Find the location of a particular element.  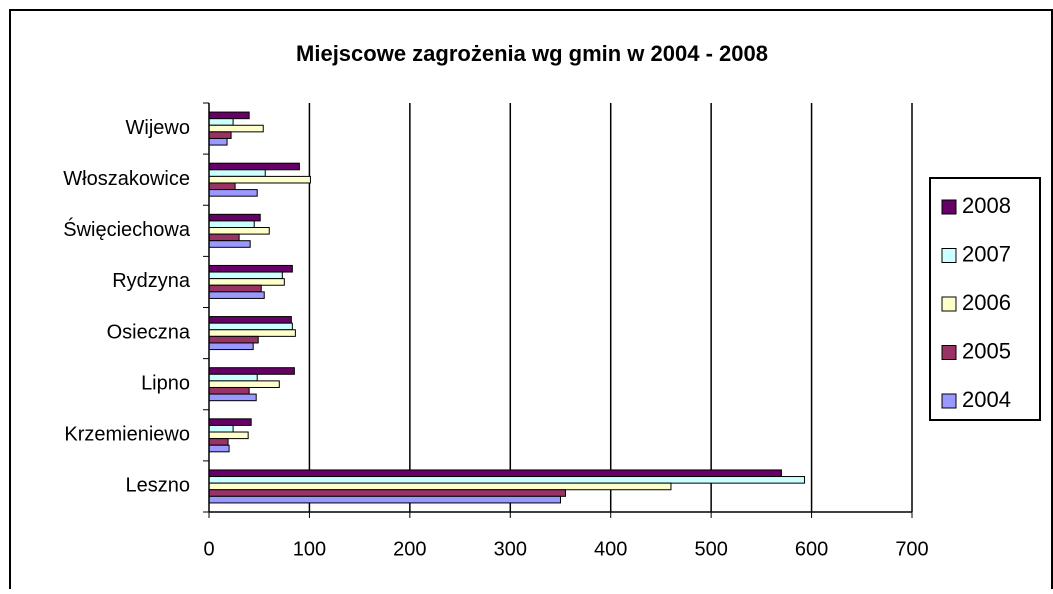

legend-label: 2007 is located at coordinates (986, 253).